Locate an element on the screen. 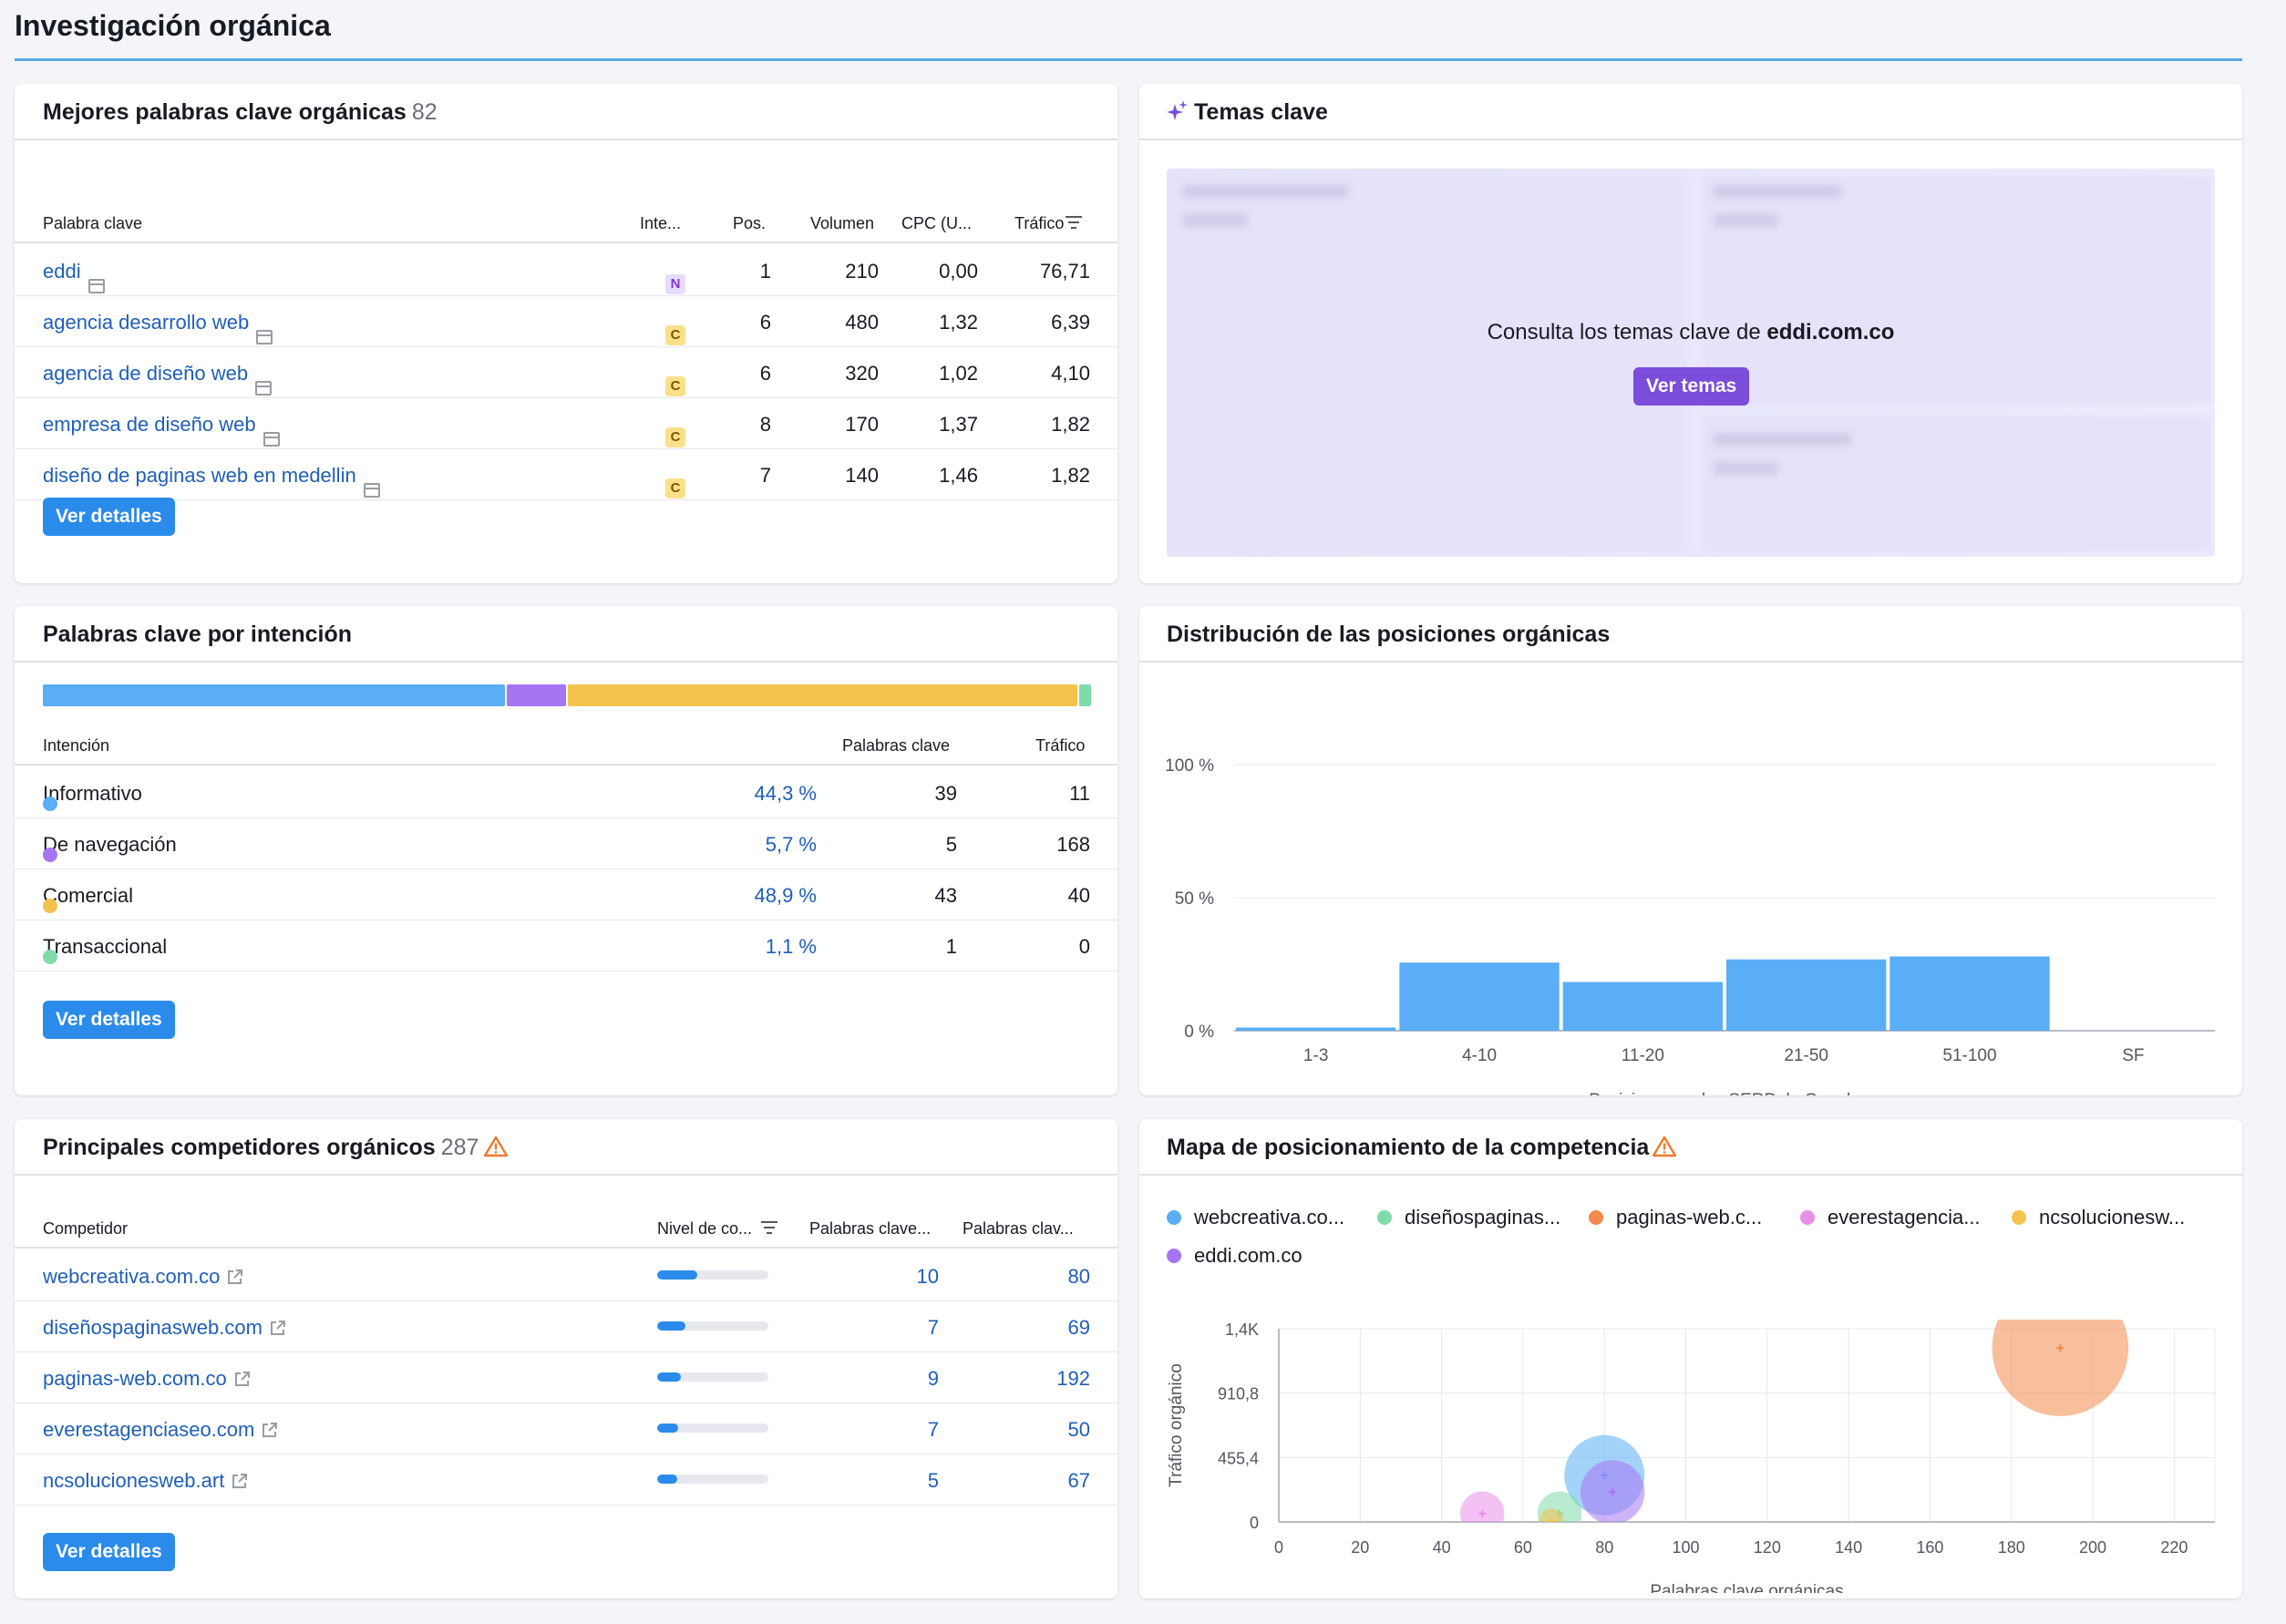 This screenshot has width=2286, height=1624. y-tick-label: 100 % is located at coordinates (1189, 766).